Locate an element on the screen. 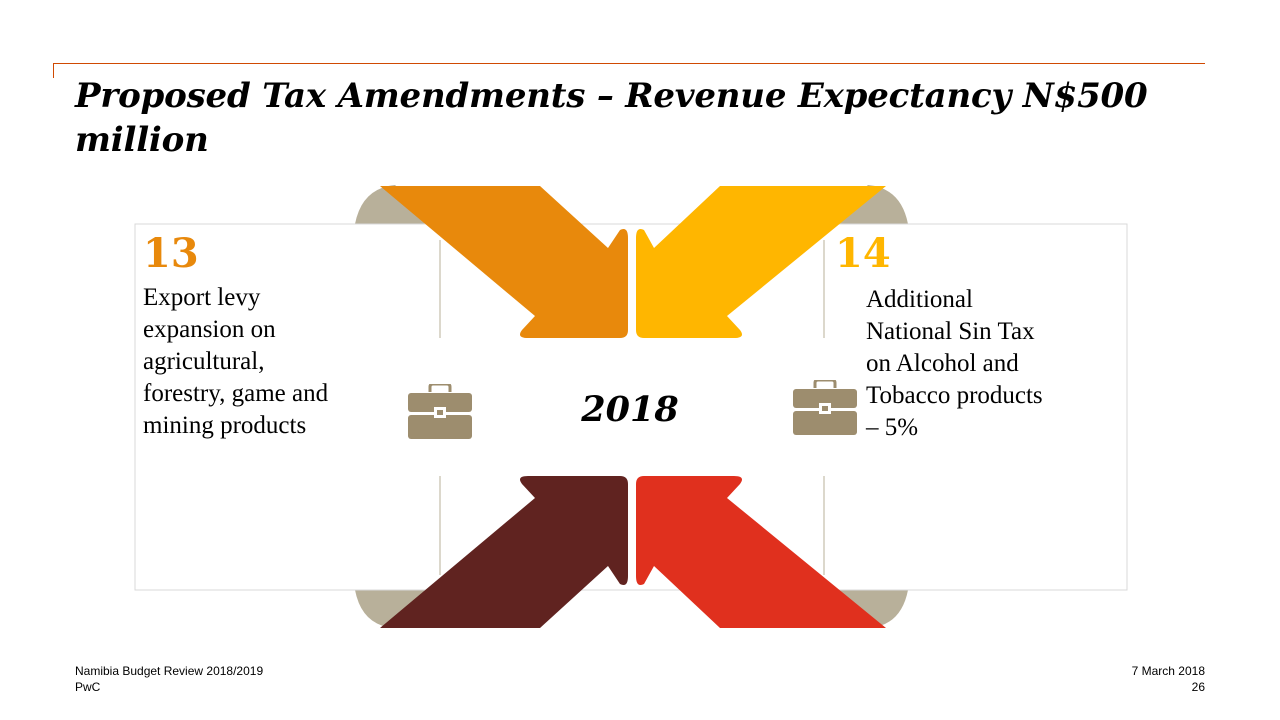 The width and height of the screenshot is (1280, 720). top-right-arrow is located at coordinates (761, 262).